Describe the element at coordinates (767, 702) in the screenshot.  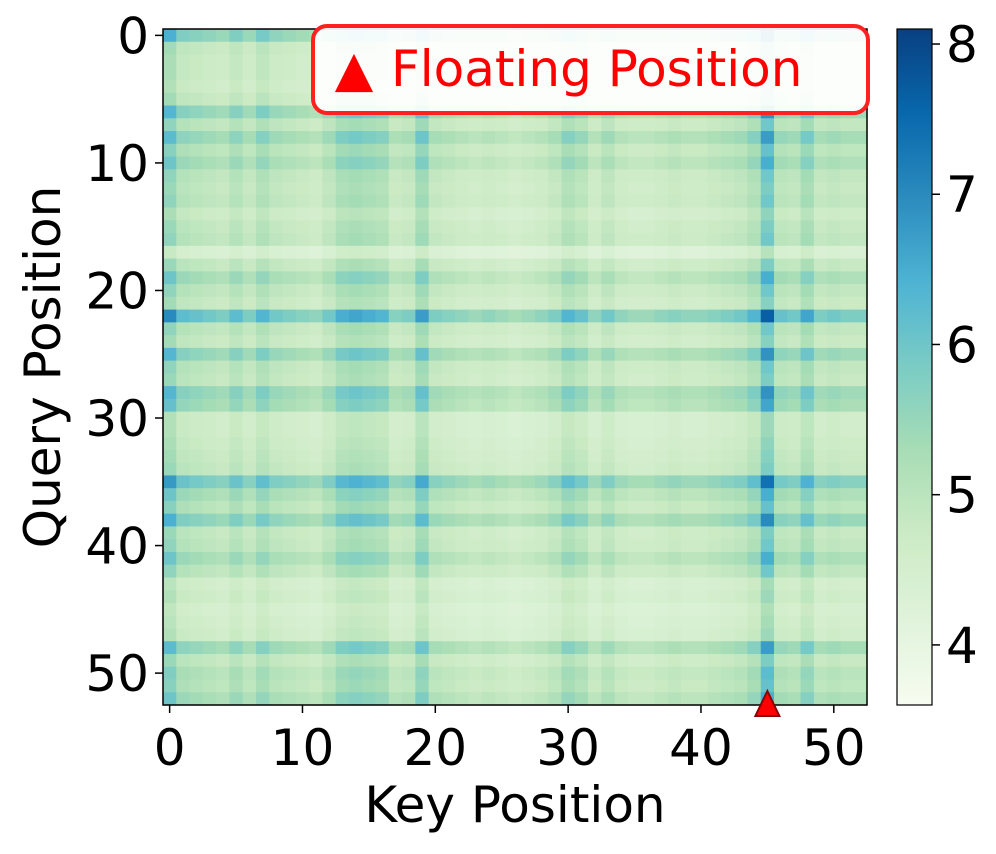
I see `floating-position-triangle` at that location.